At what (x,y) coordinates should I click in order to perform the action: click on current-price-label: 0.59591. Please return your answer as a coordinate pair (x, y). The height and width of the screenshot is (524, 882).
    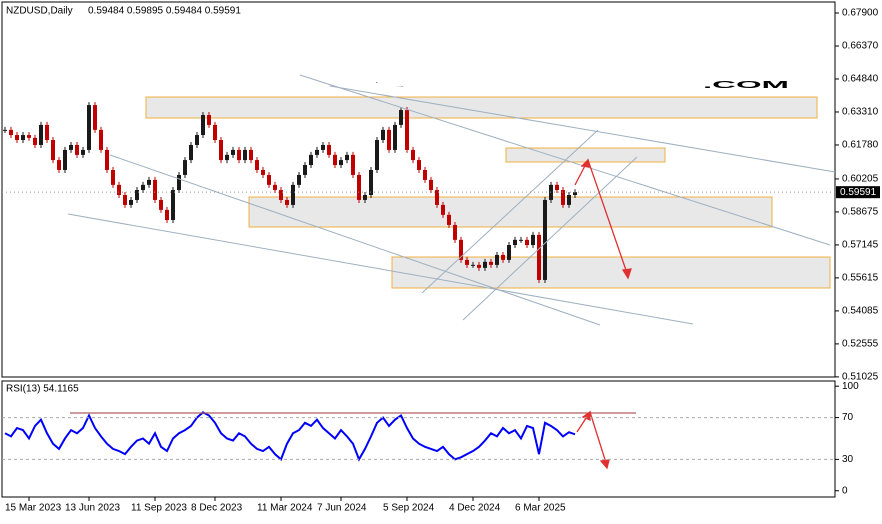
    Looking at the image, I should click on (858, 192).